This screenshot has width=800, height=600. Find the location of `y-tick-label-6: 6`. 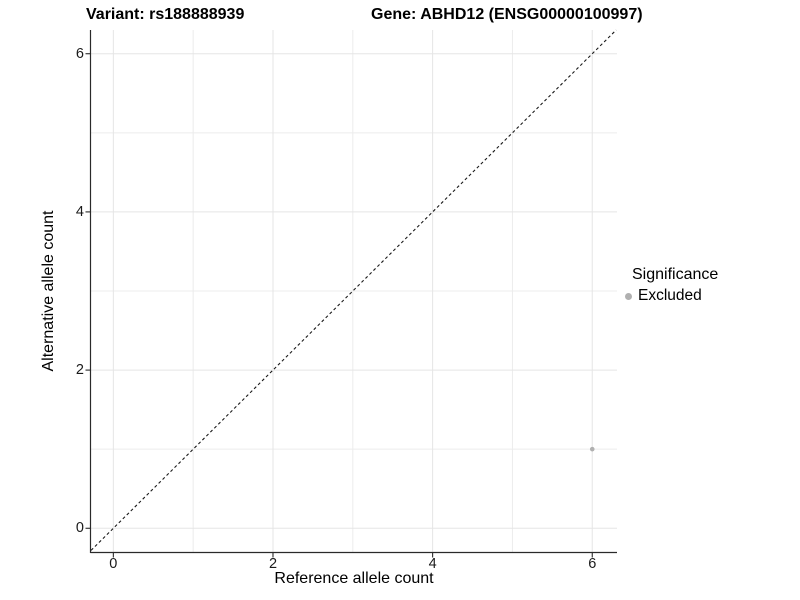

y-tick-label-6: 6 is located at coordinates (79, 53).